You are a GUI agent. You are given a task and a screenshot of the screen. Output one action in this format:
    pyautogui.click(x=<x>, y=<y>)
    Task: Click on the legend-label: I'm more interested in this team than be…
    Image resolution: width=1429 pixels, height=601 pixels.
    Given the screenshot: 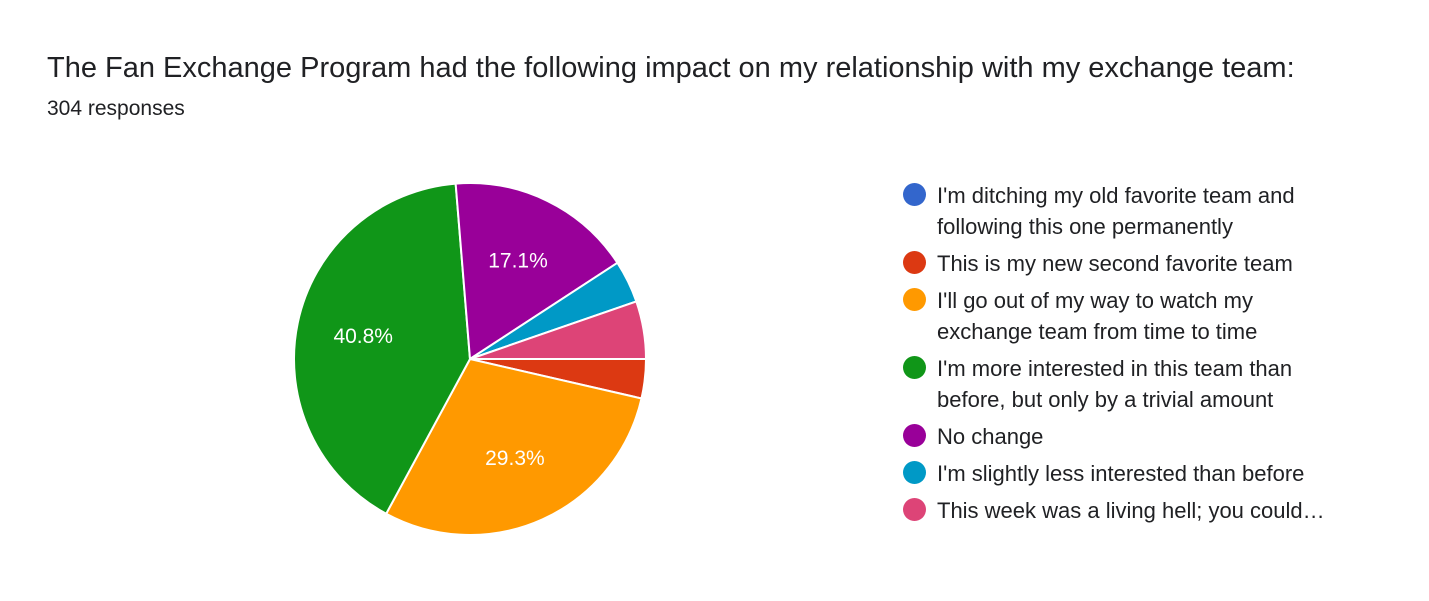 What is the action you would take?
    pyautogui.click(x=1115, y=384)
    